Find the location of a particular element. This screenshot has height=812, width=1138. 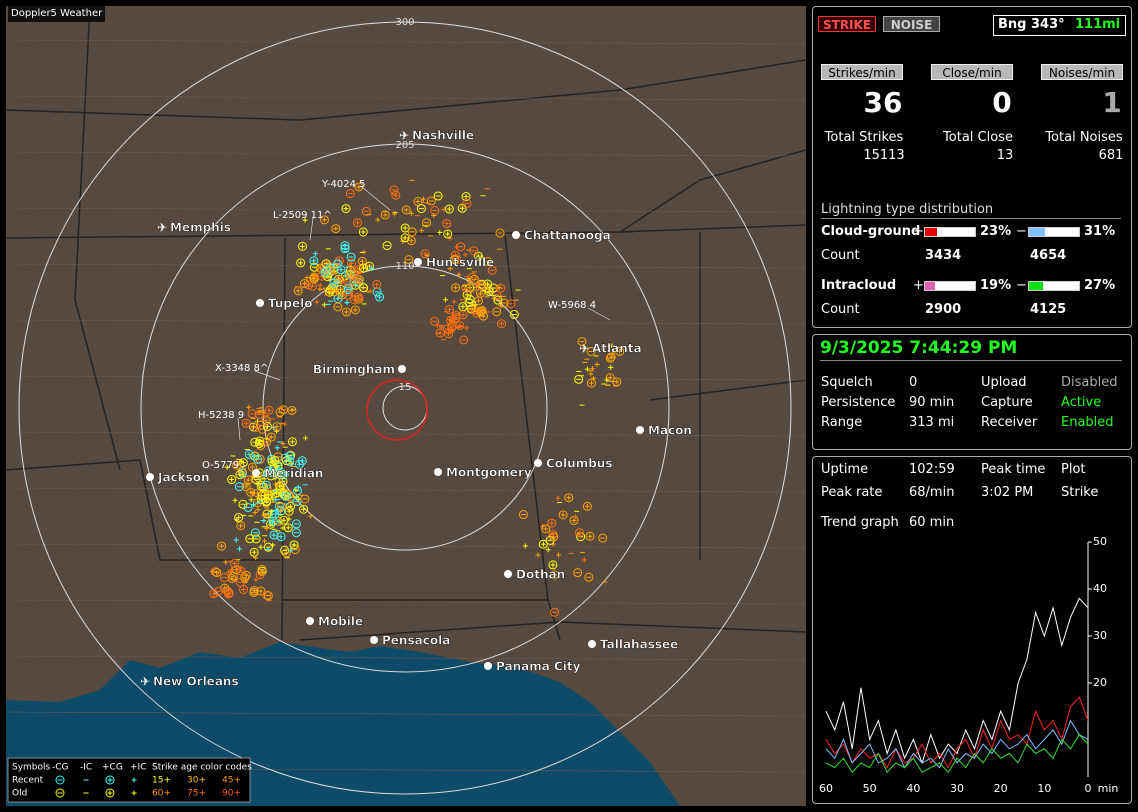

range-label: 300 is located at coordinates (404, 22).